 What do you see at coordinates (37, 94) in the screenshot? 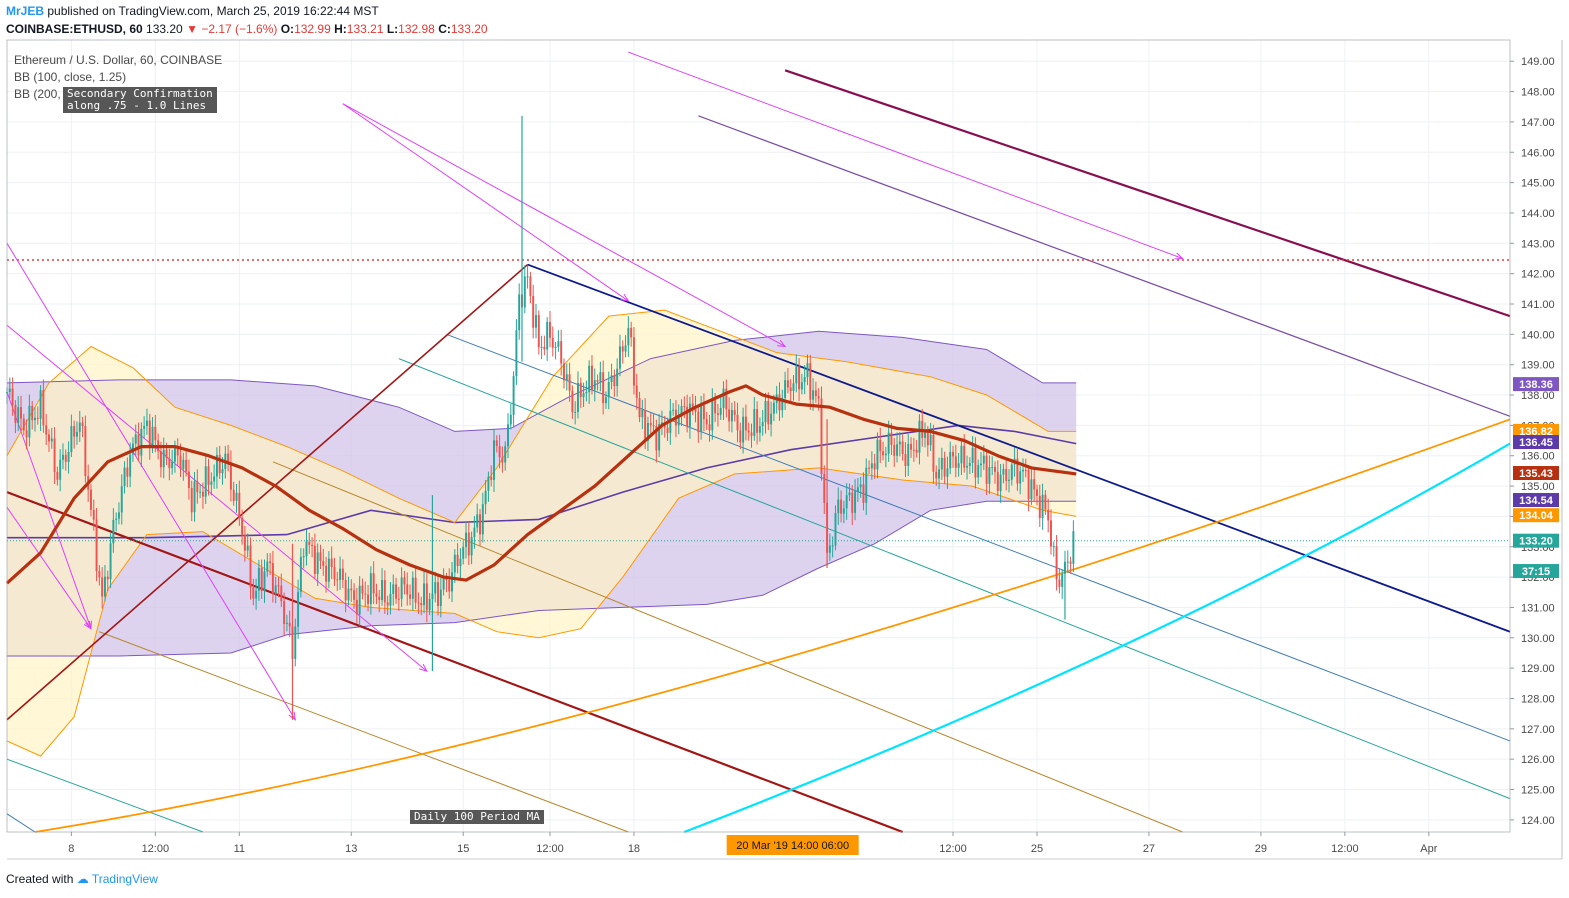
I see `legend-bb200: BB (200,` at bounding box center [37, 94].